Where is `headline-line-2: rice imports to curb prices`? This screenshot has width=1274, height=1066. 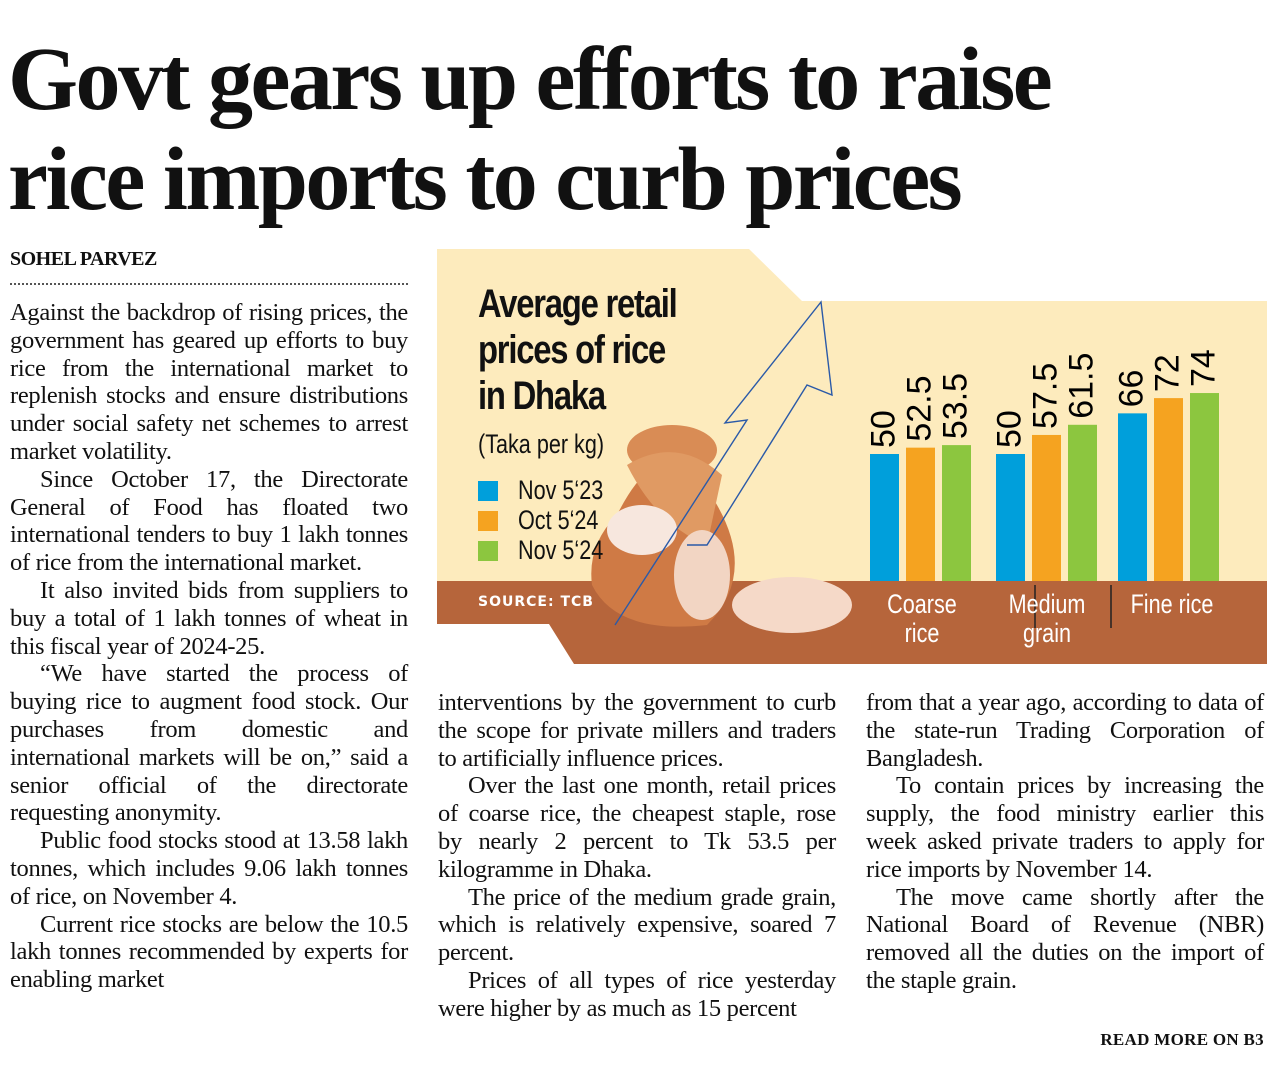 headline-line-2: rice imports to curb prices is located at coordinates (485, 179).